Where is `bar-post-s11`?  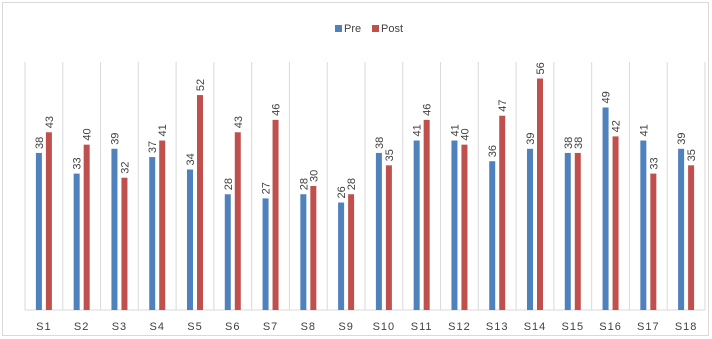
bar-post-s11 is located at coordinates (426, 214).